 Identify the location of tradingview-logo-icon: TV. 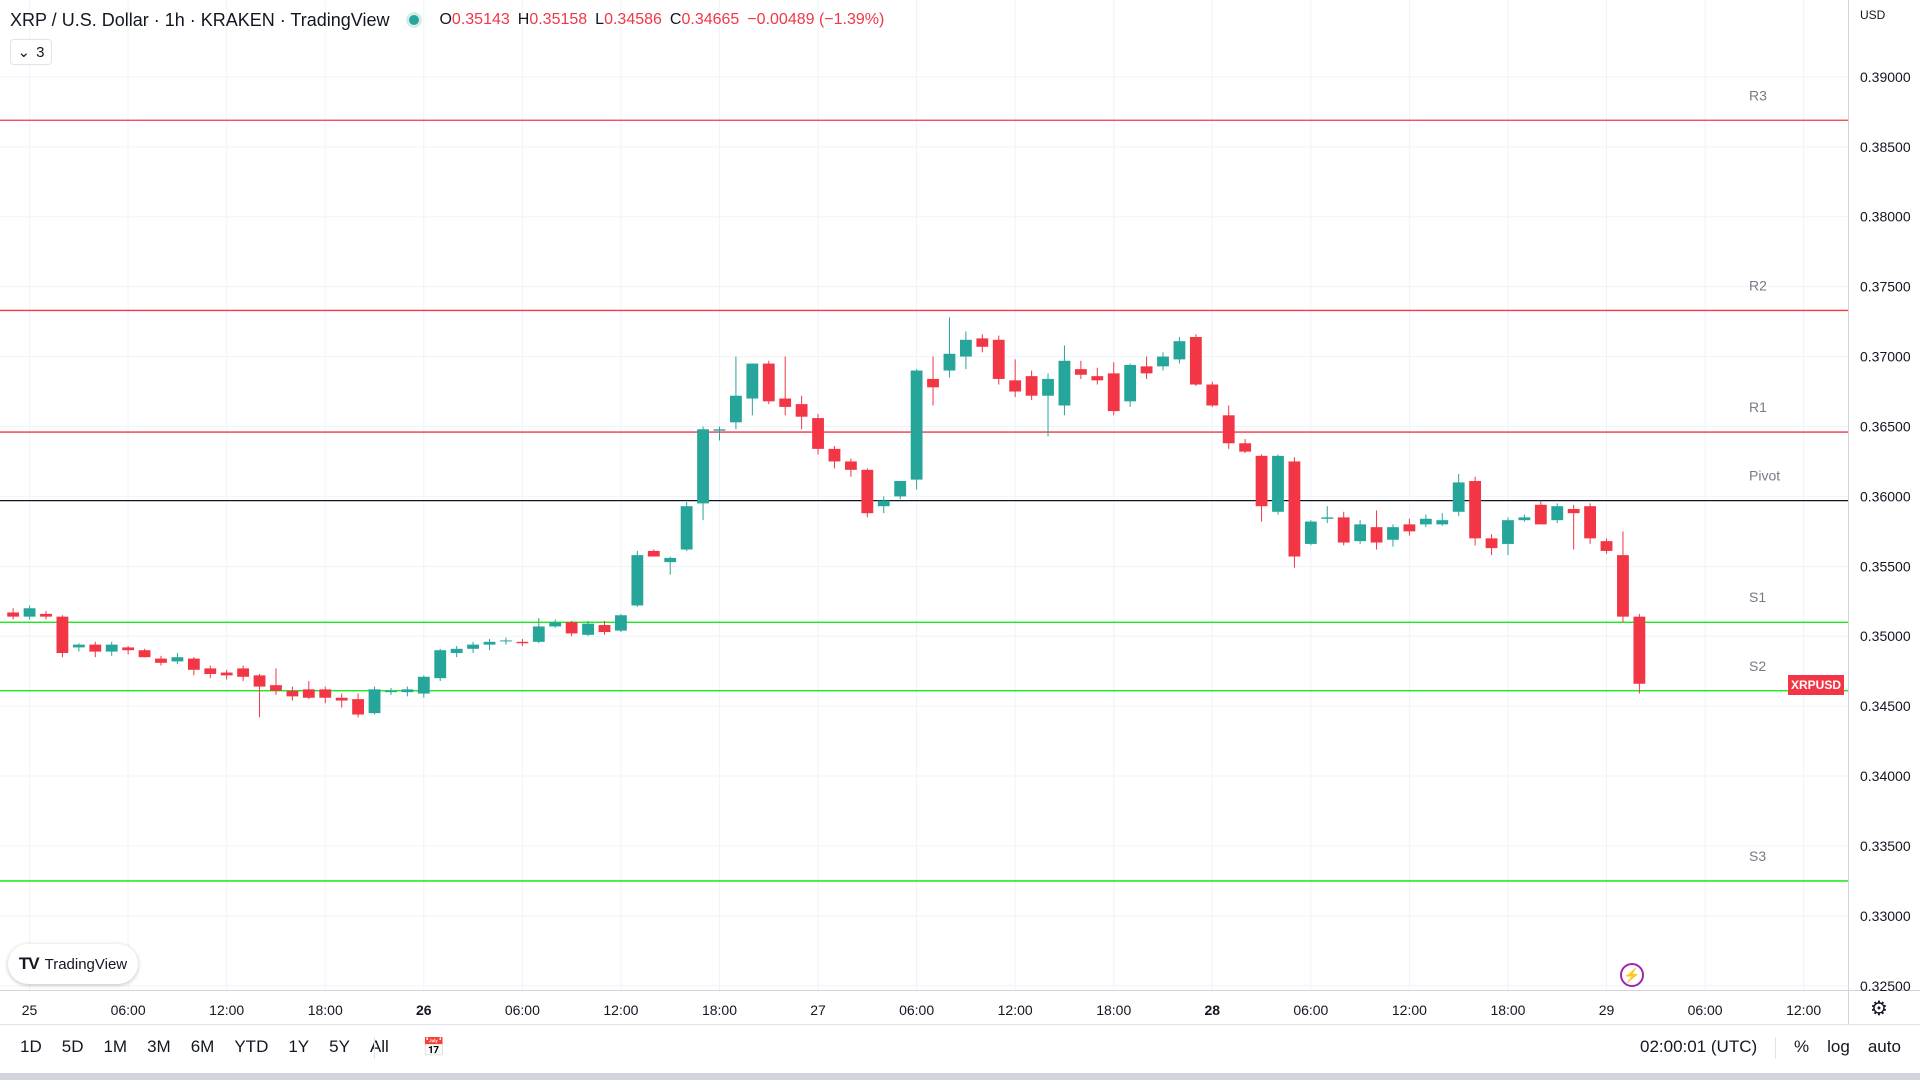
(29, 963).